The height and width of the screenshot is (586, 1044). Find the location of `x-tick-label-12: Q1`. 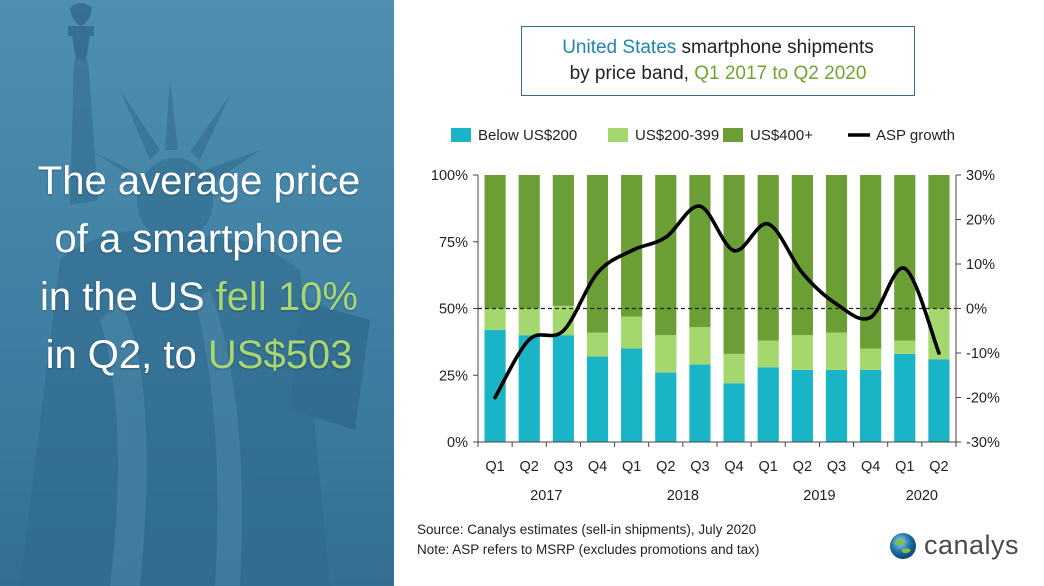

x-tick-label-12: Q1 is located at coordinates (904, 467).